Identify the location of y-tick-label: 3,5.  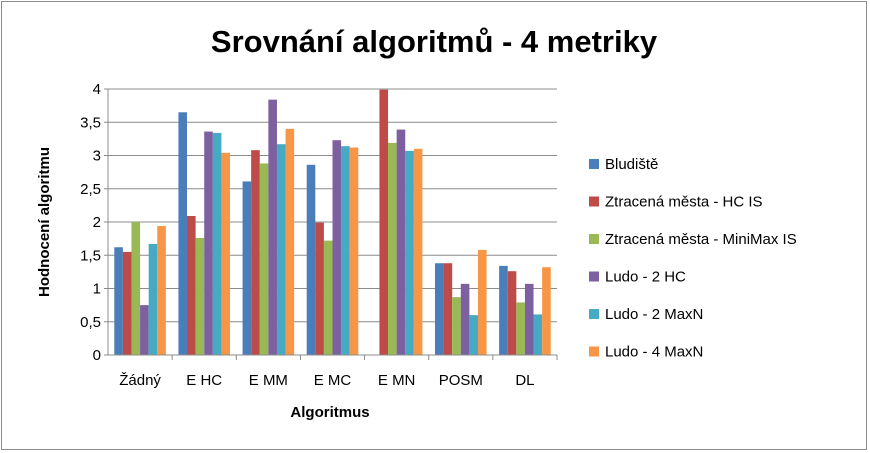
(90, 122).